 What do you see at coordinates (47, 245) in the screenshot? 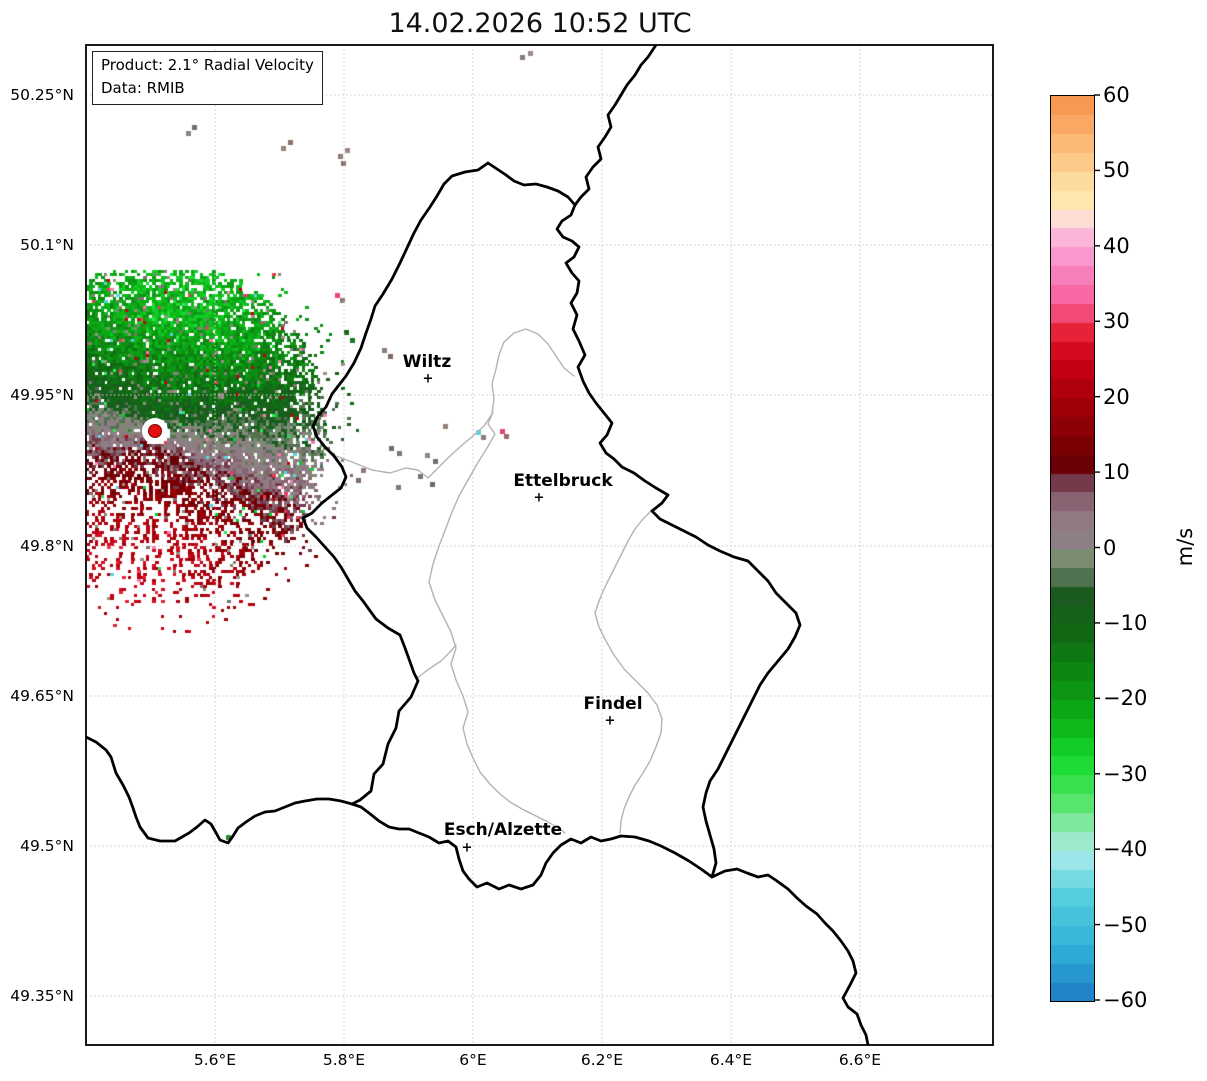
I see `y-tick-label: 50.1°N` at bounding box center [47, 245].